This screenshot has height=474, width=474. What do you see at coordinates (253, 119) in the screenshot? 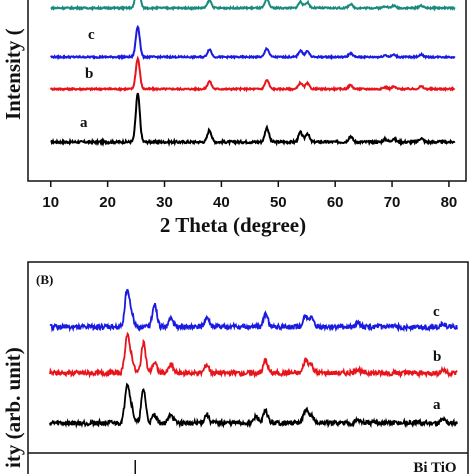
I see `panel-a-series-a` at bounding box center [253, 119].